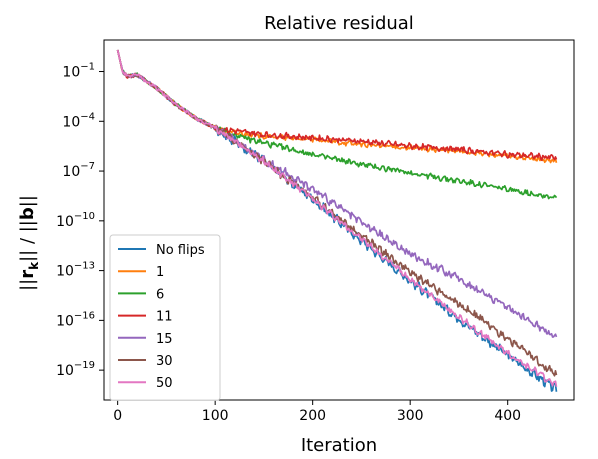 This screenshot has height=459, width=598. I want to click on y-axis-label-close: || / ||, so click(27, 241).